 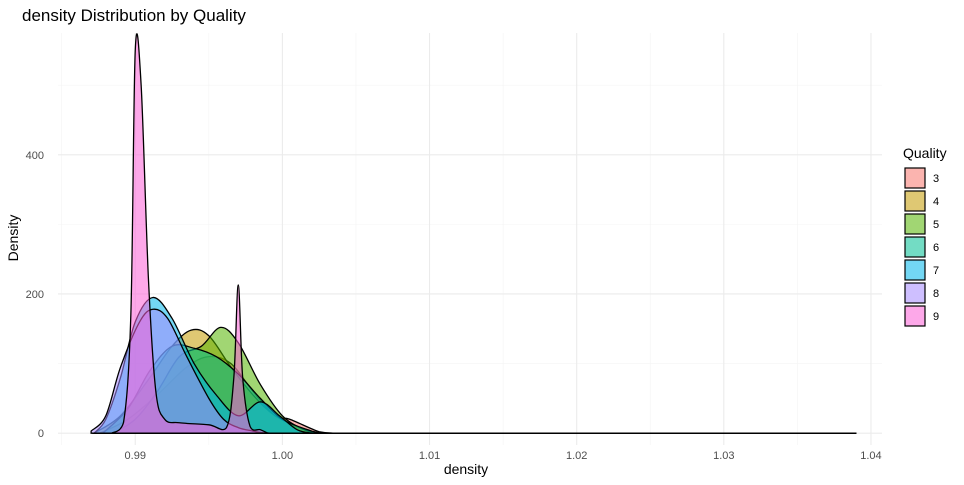 What do you see at coordinates (936, 271) in the screenshot?
I see `legend-label-quality-7: 7` at bounding box center [936, 271].